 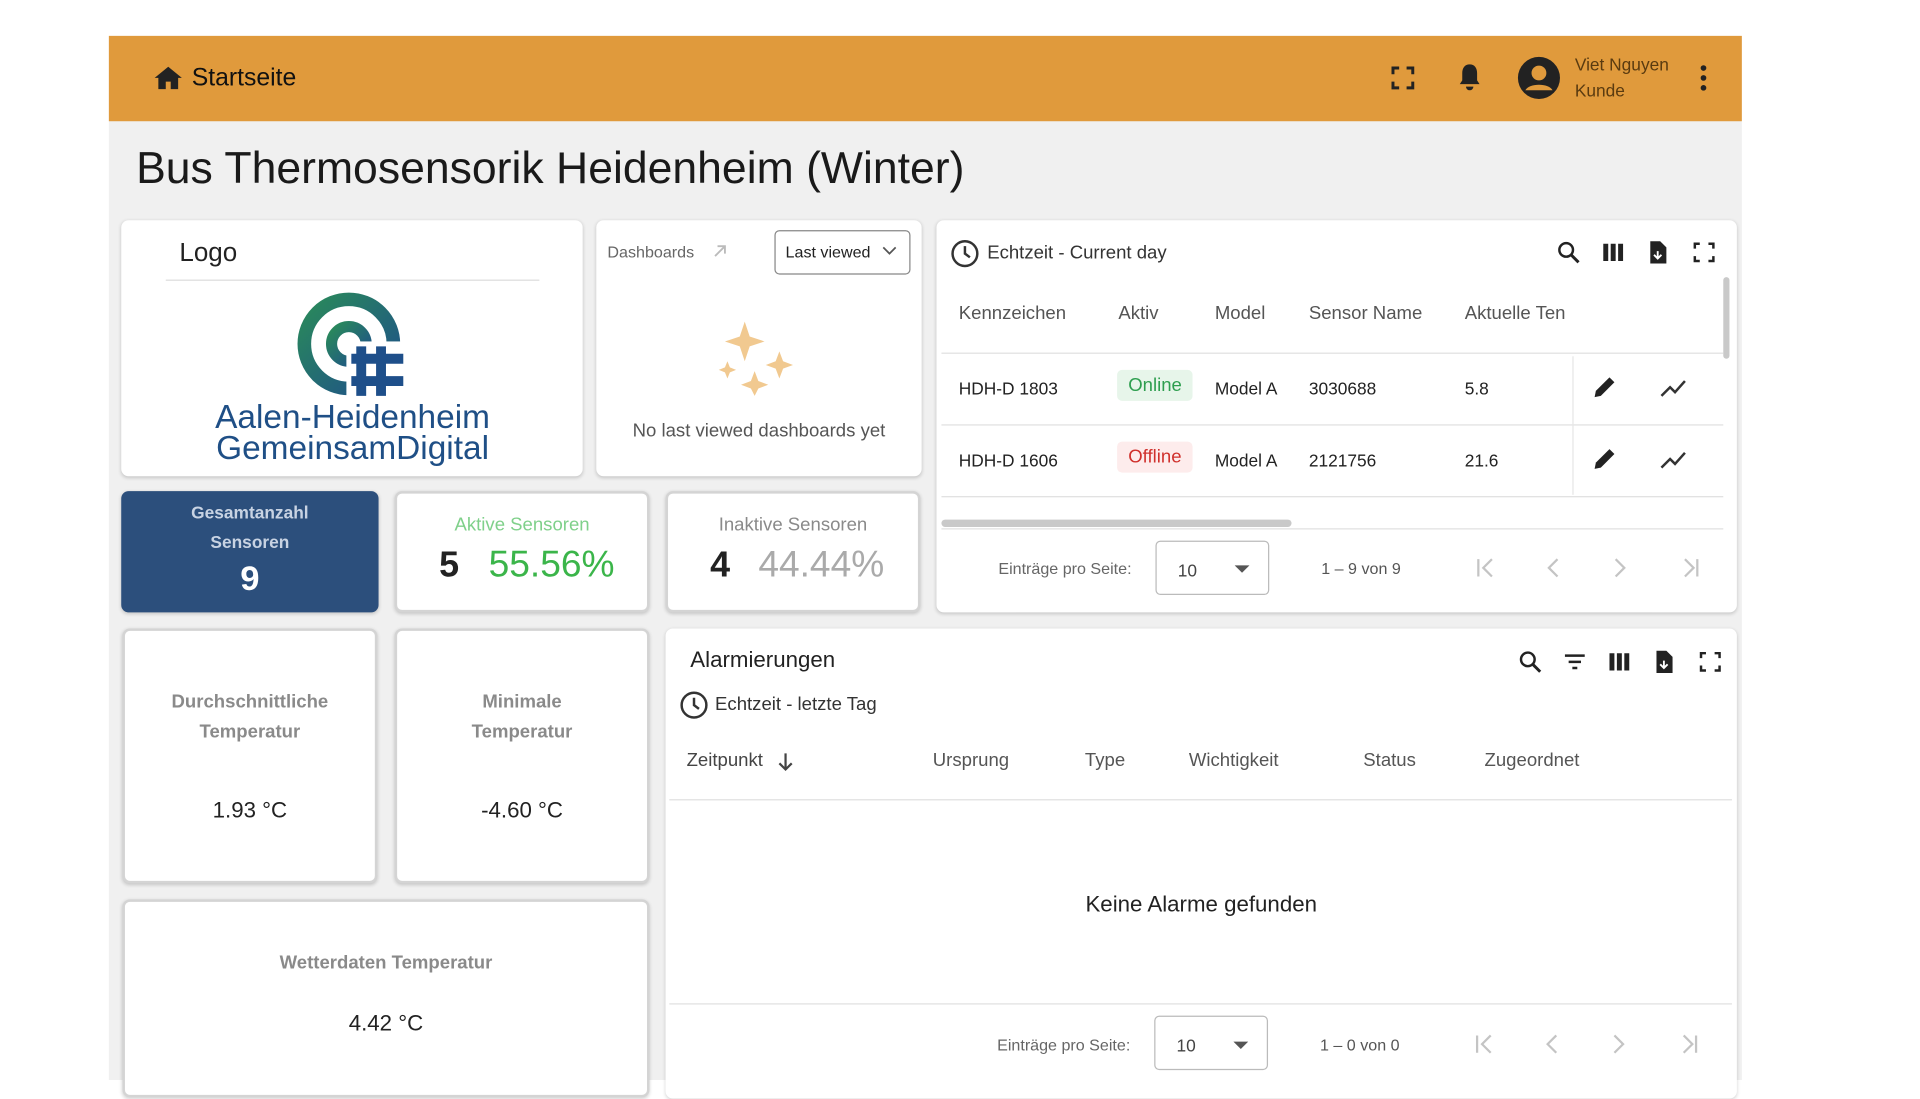 What do you see at coordinates (1621, 64) in the screenshot?
I see `user-name: Viet Nguyen` at bounding box center [1621, 64].